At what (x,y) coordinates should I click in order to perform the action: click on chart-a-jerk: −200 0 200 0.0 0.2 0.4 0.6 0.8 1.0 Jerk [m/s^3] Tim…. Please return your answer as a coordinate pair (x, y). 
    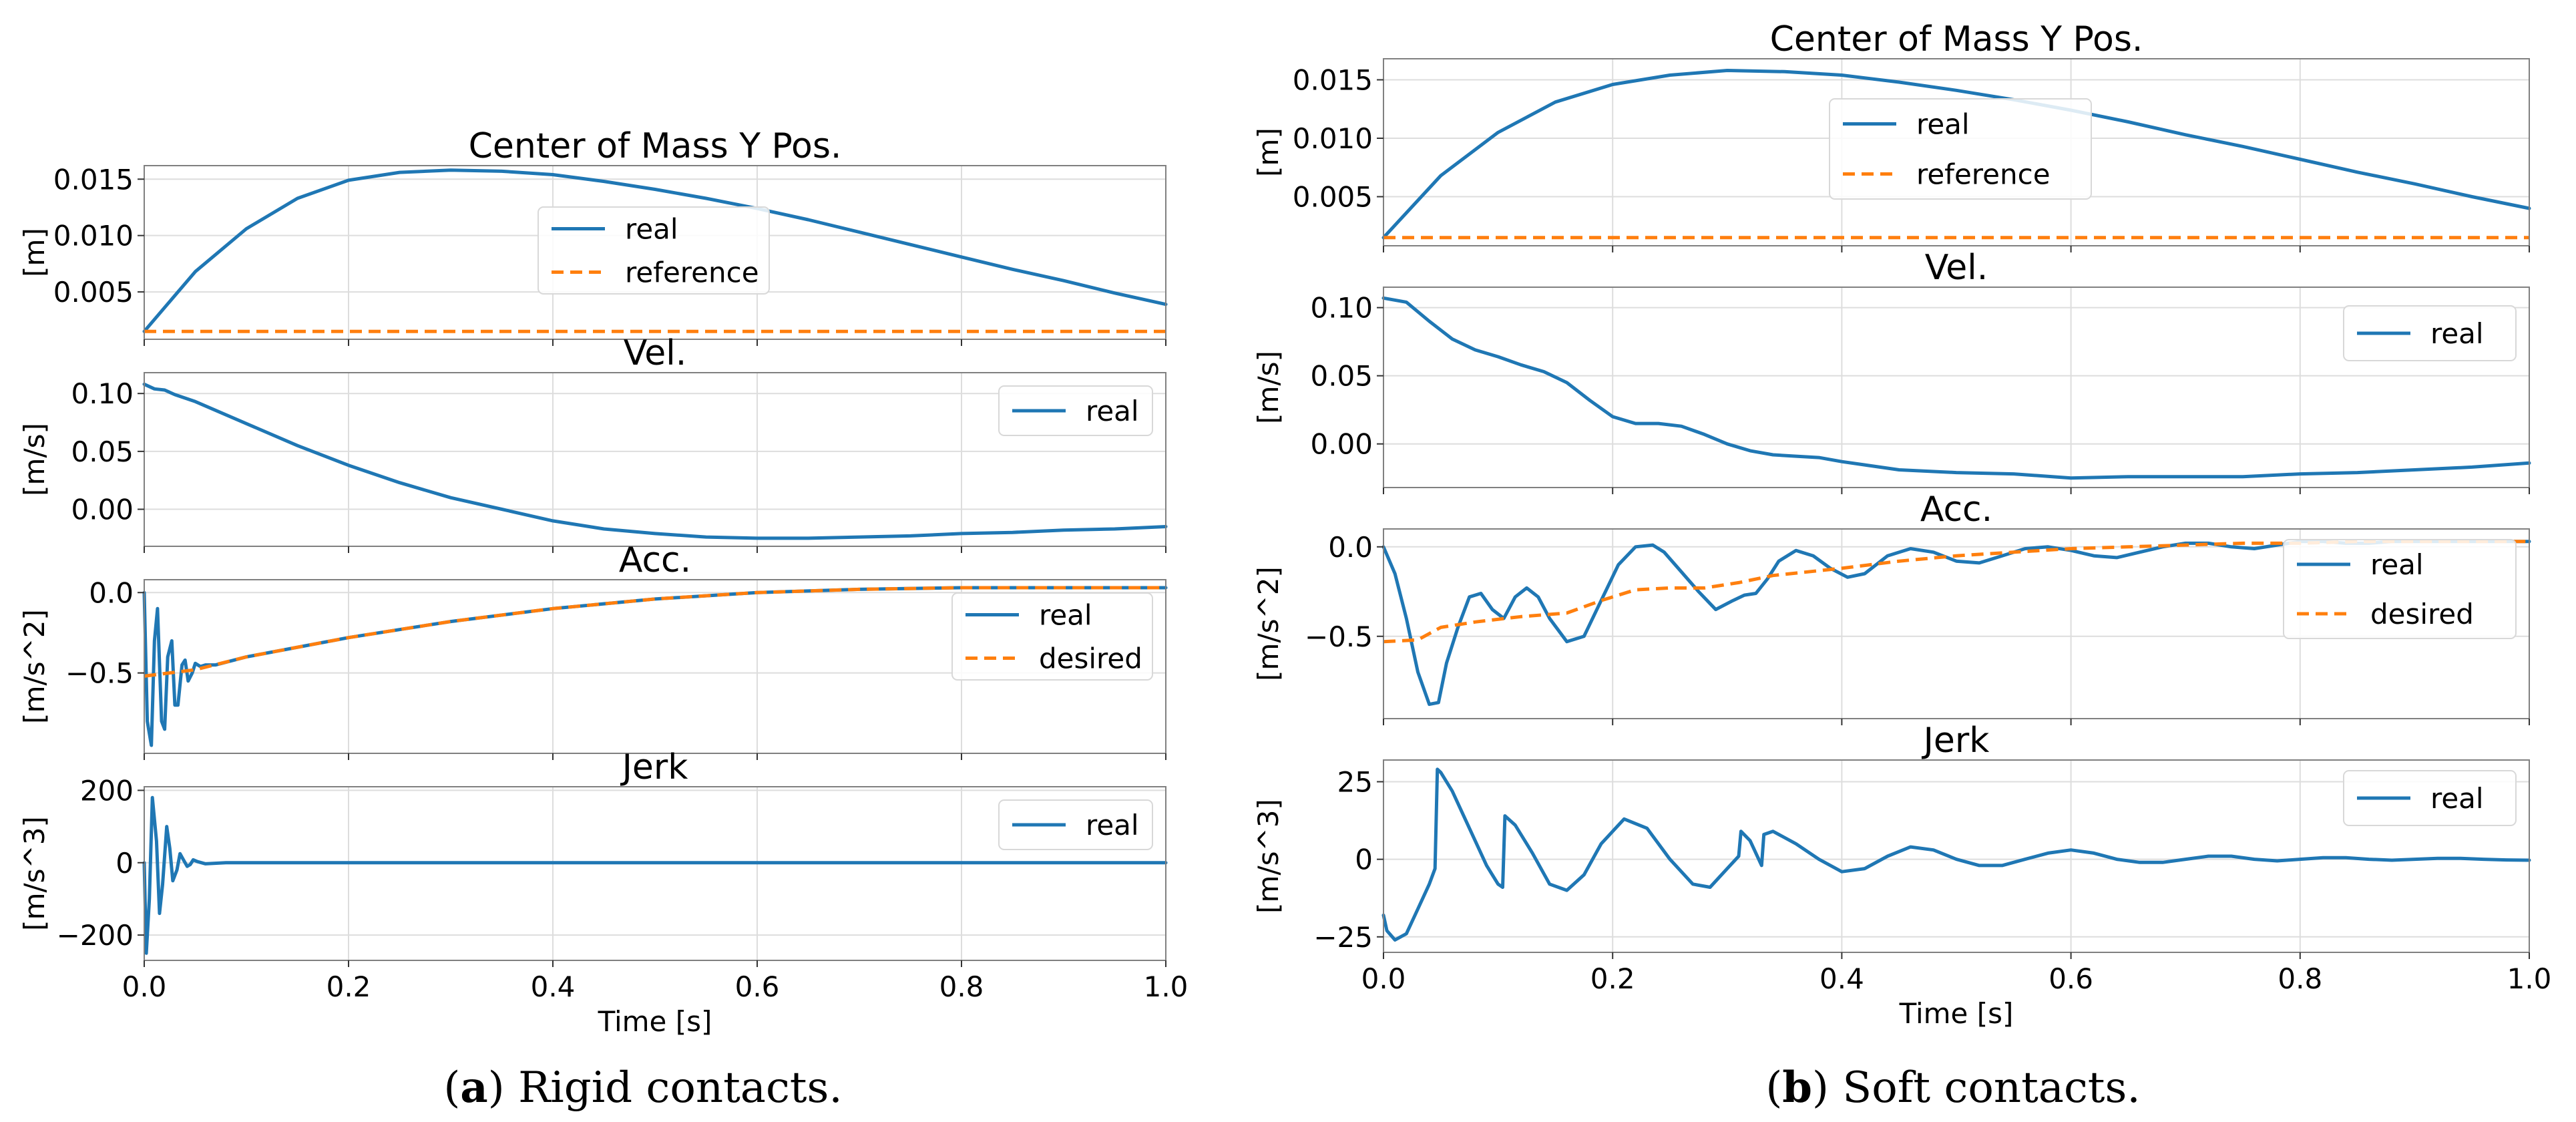
    Looking at the image, I should click on (603, 892).